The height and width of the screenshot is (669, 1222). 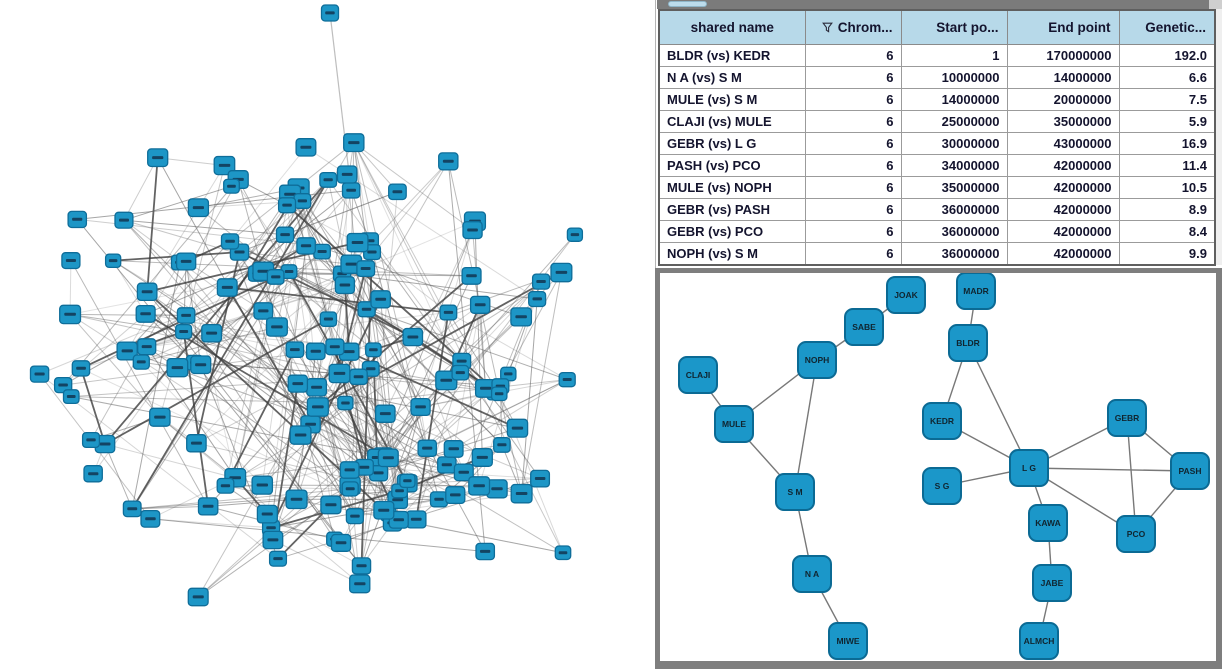 What do you see at coordinates (734, 424) in the screenshot?
I see `network-node-MULE: MULE` at bounding box center [734, 424].